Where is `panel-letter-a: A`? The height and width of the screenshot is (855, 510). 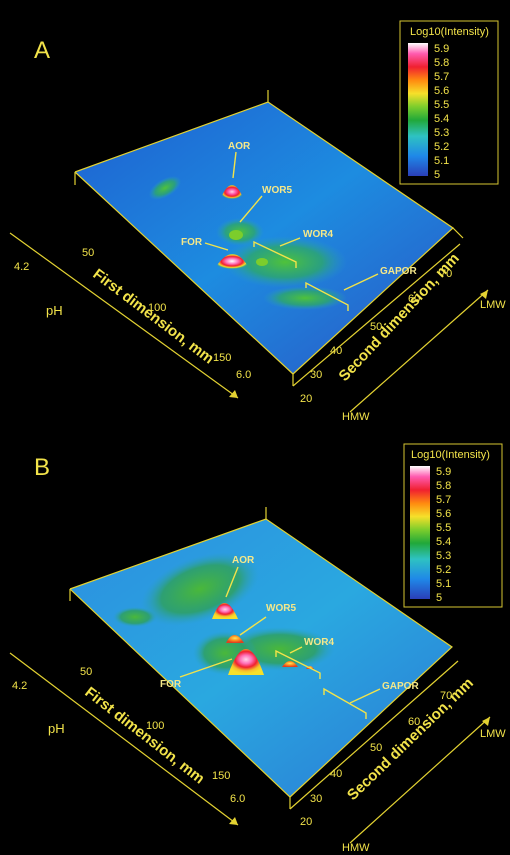
panel-letter-a: A is located at coordinates (42, 50).